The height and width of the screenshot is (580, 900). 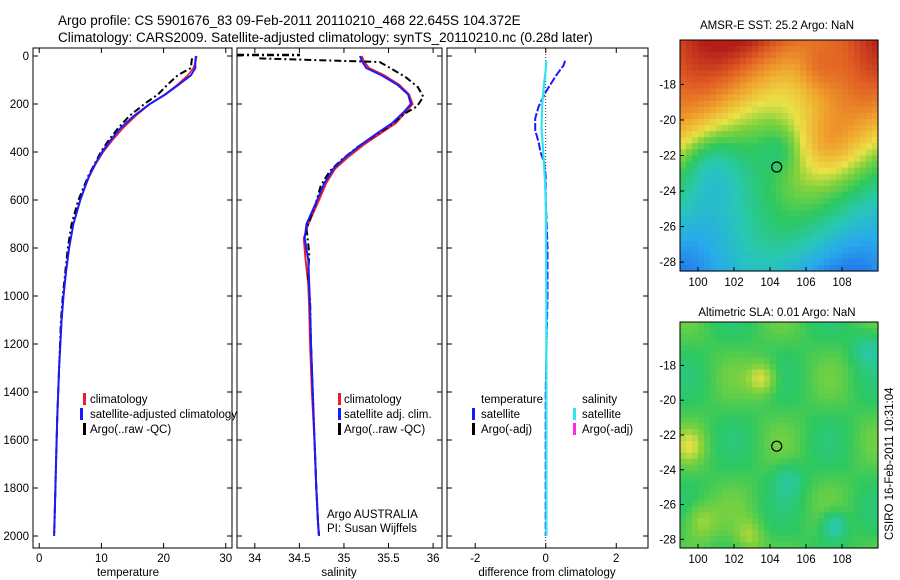 What do you see at coordinates (697, 283) in the screenshot?
I see `map-x-tick-label: 100` at bounding box center [697, 283].